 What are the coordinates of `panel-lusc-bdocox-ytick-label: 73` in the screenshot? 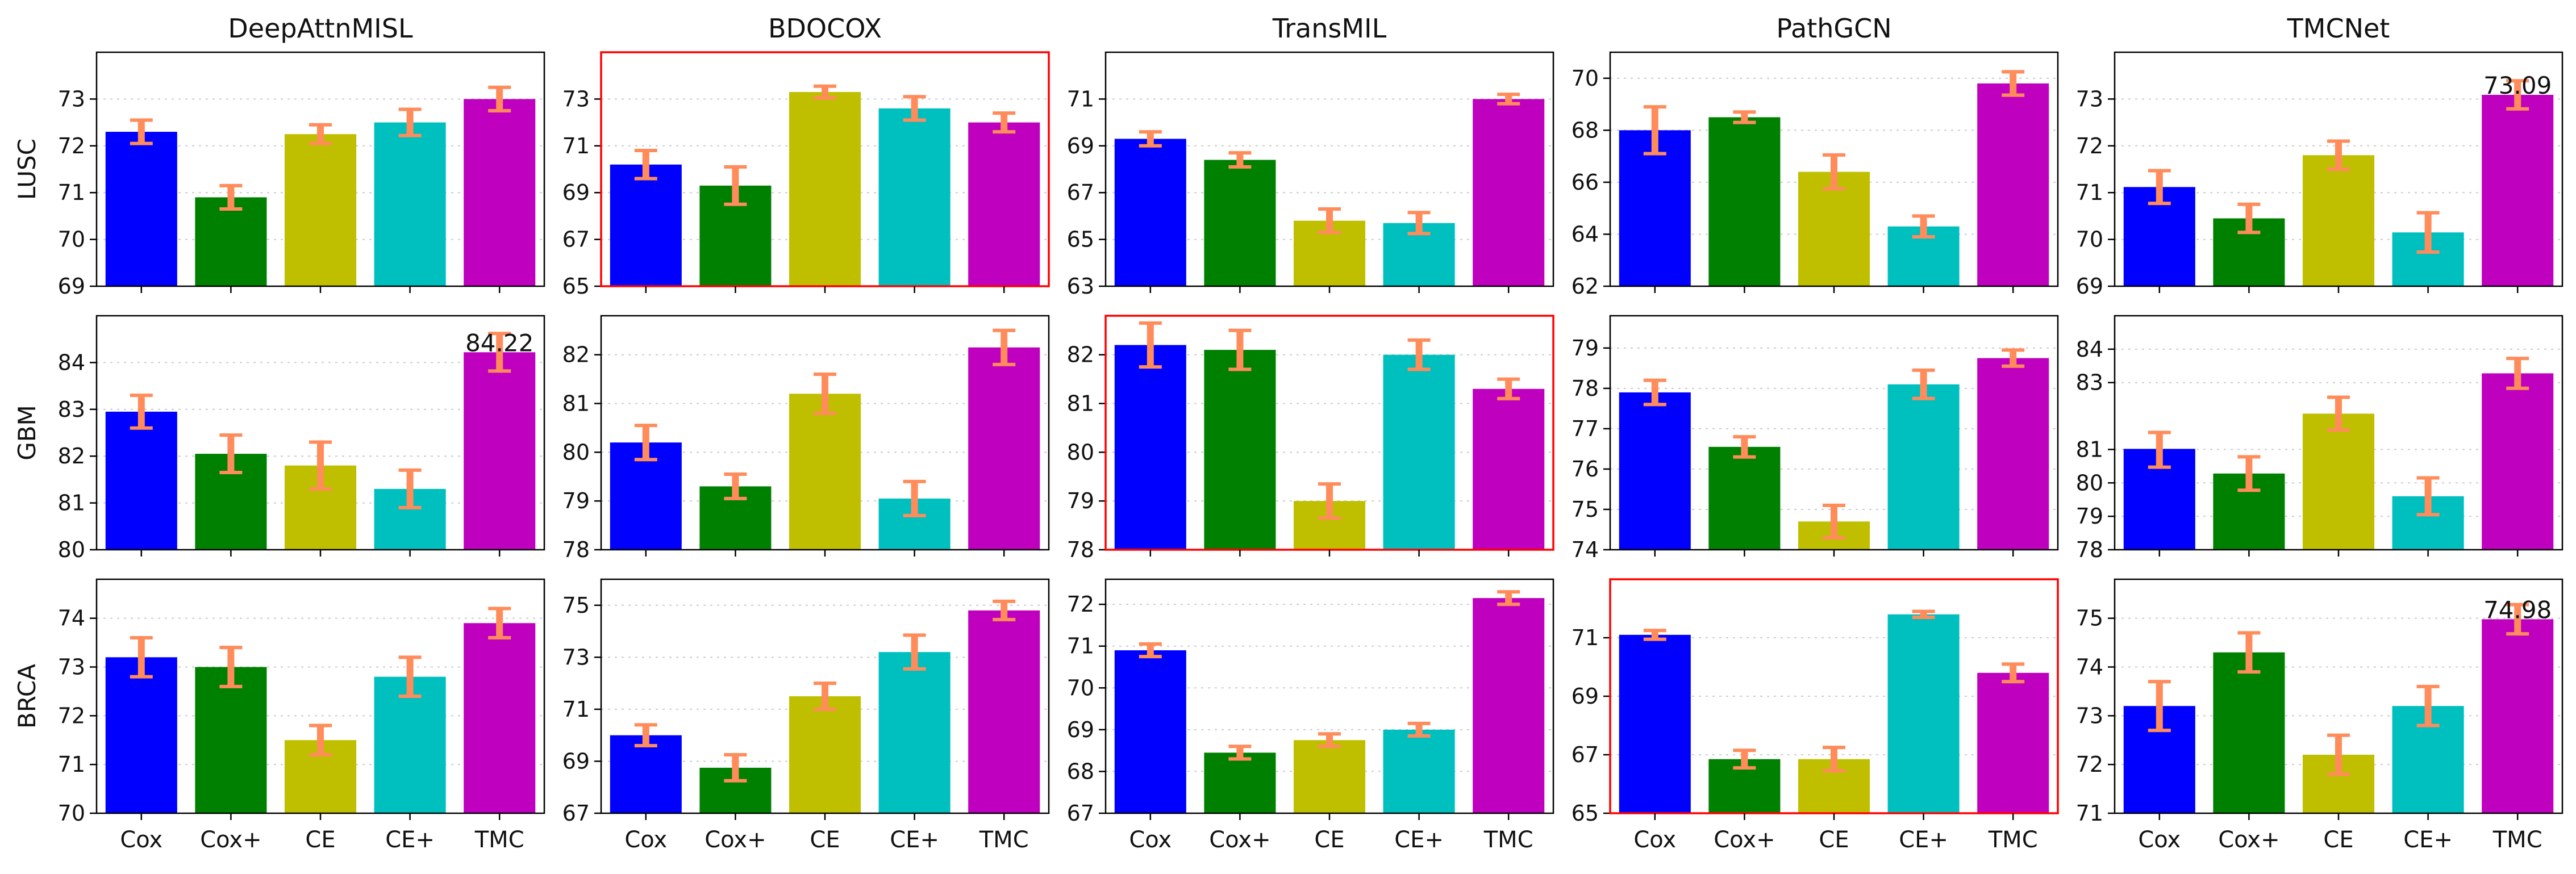 It's located at (576, 98).